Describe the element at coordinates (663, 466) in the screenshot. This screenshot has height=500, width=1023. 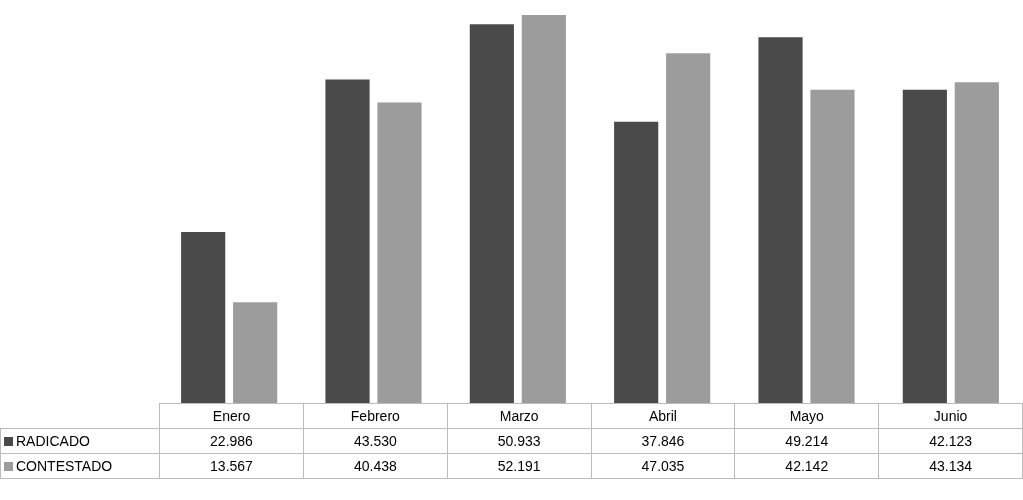
I see `data-label: 47.035` at that location.